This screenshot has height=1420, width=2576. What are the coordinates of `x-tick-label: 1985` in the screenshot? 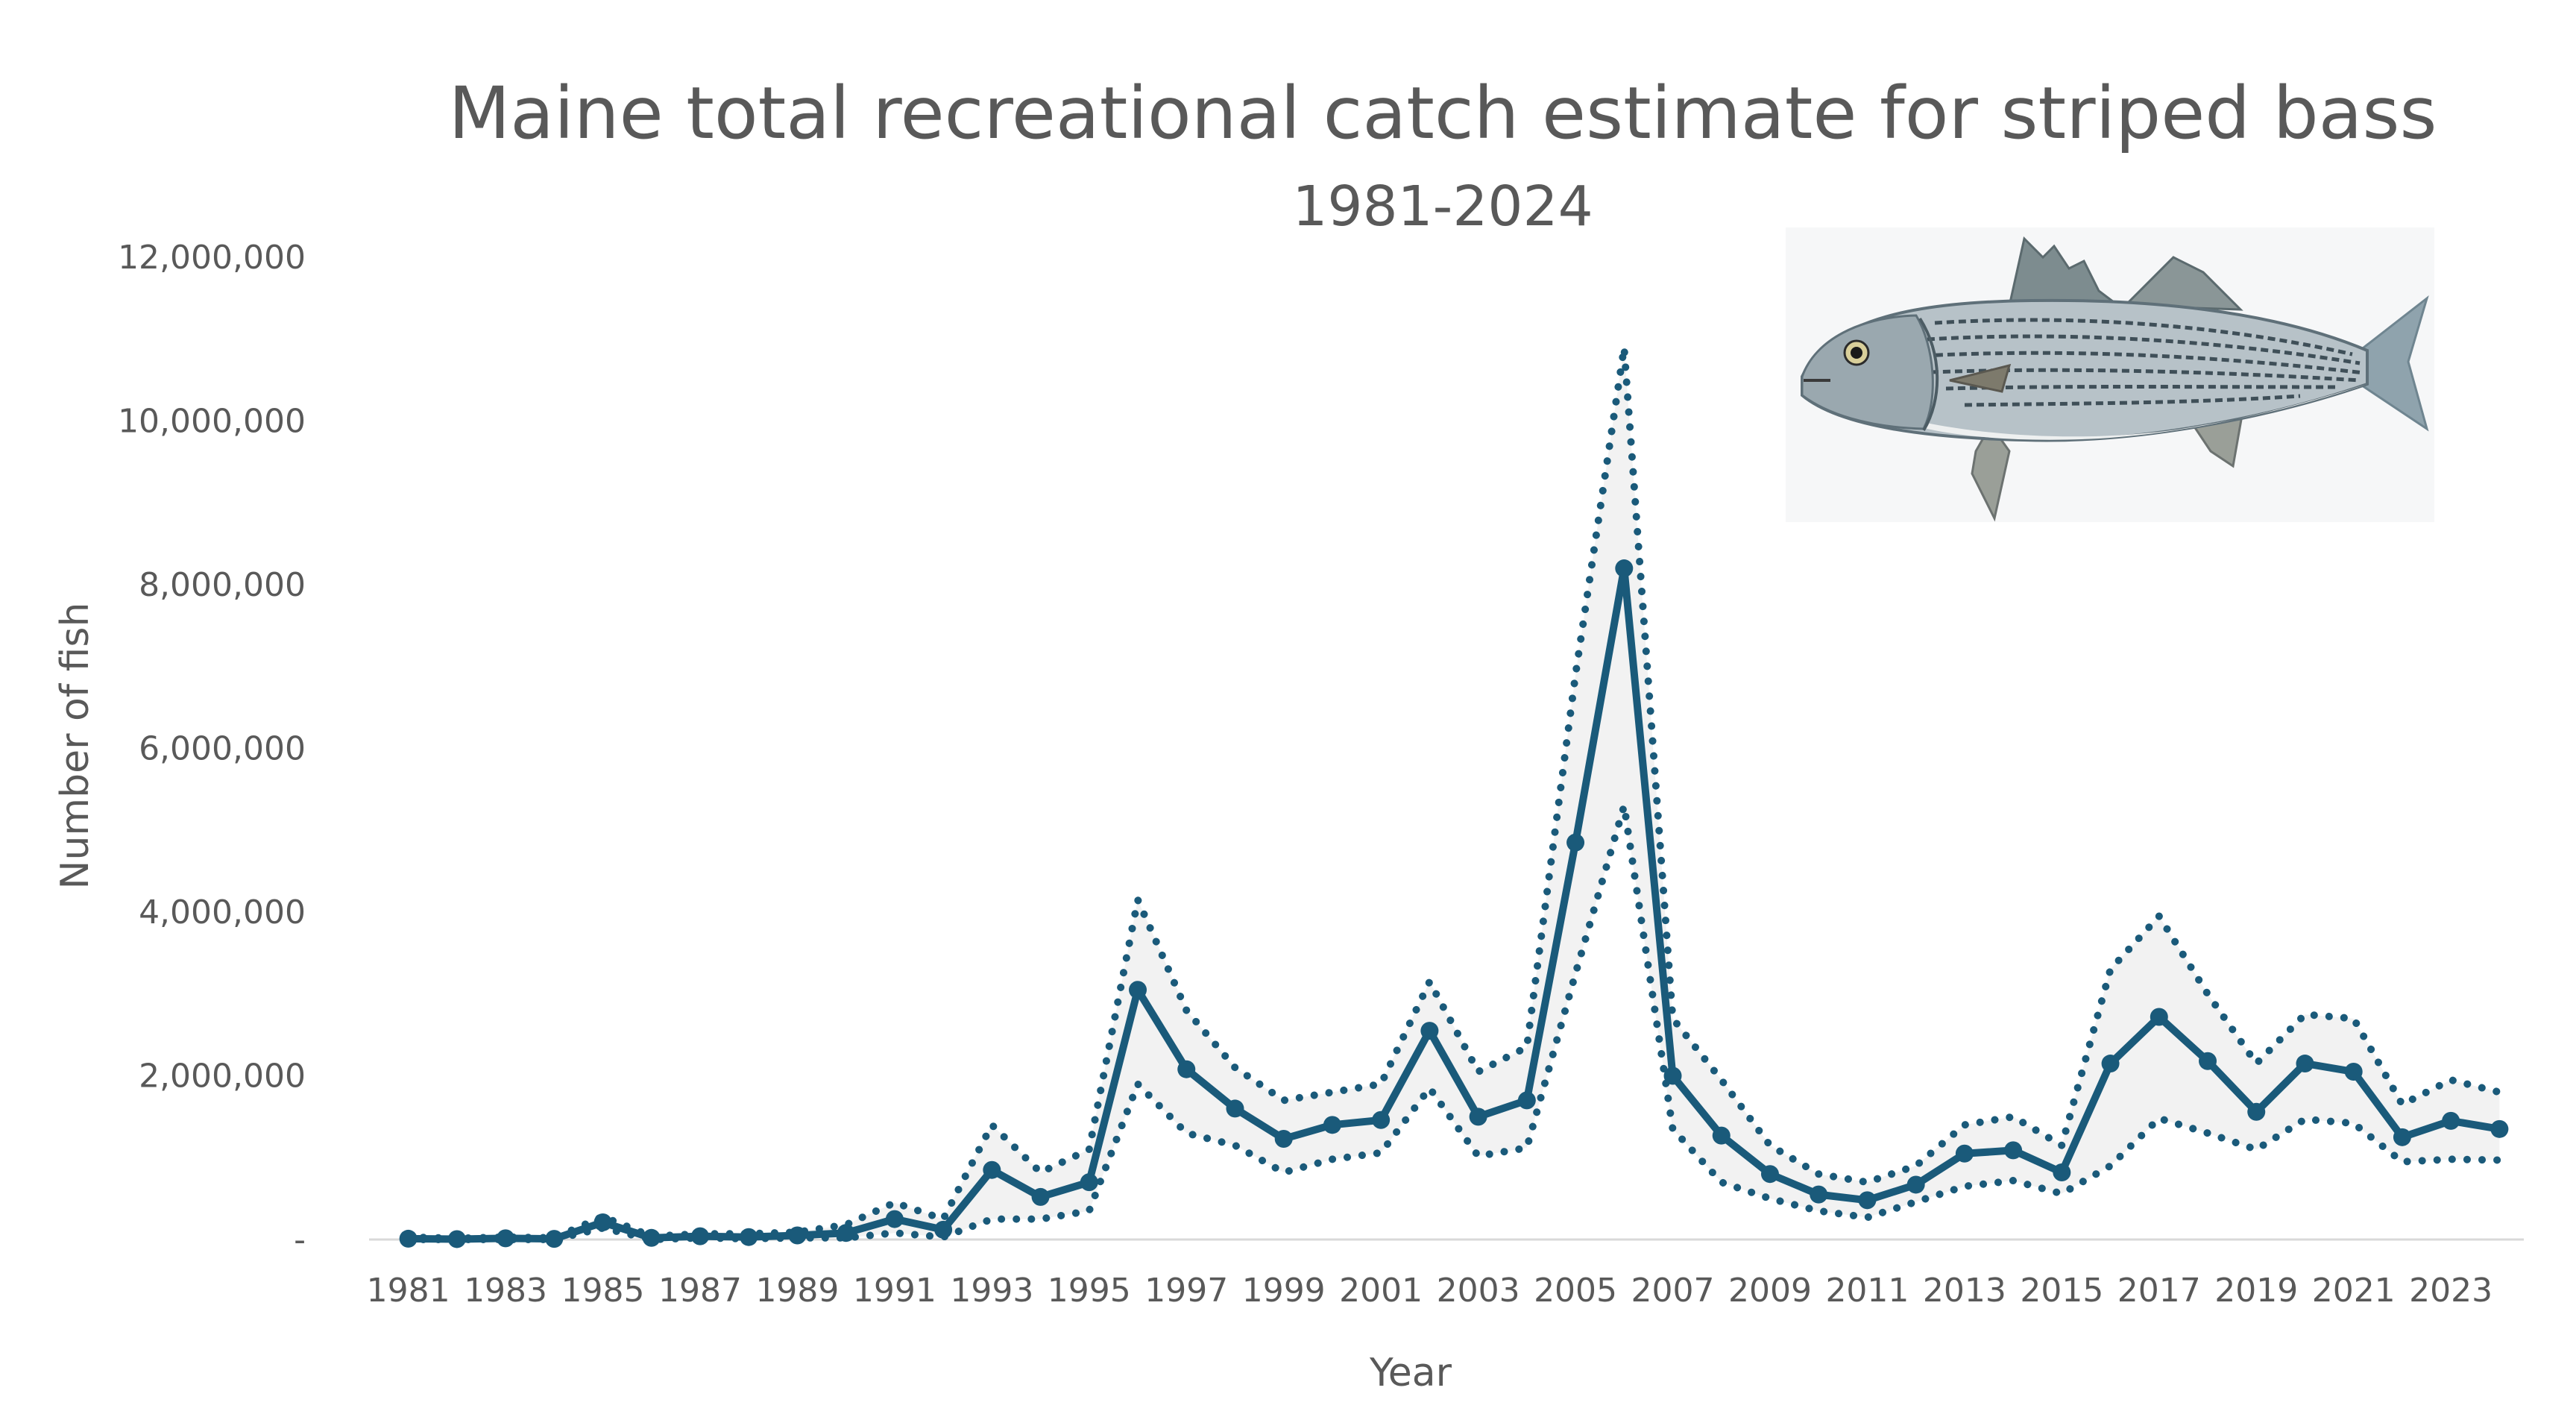 It's located at (603, 1291).